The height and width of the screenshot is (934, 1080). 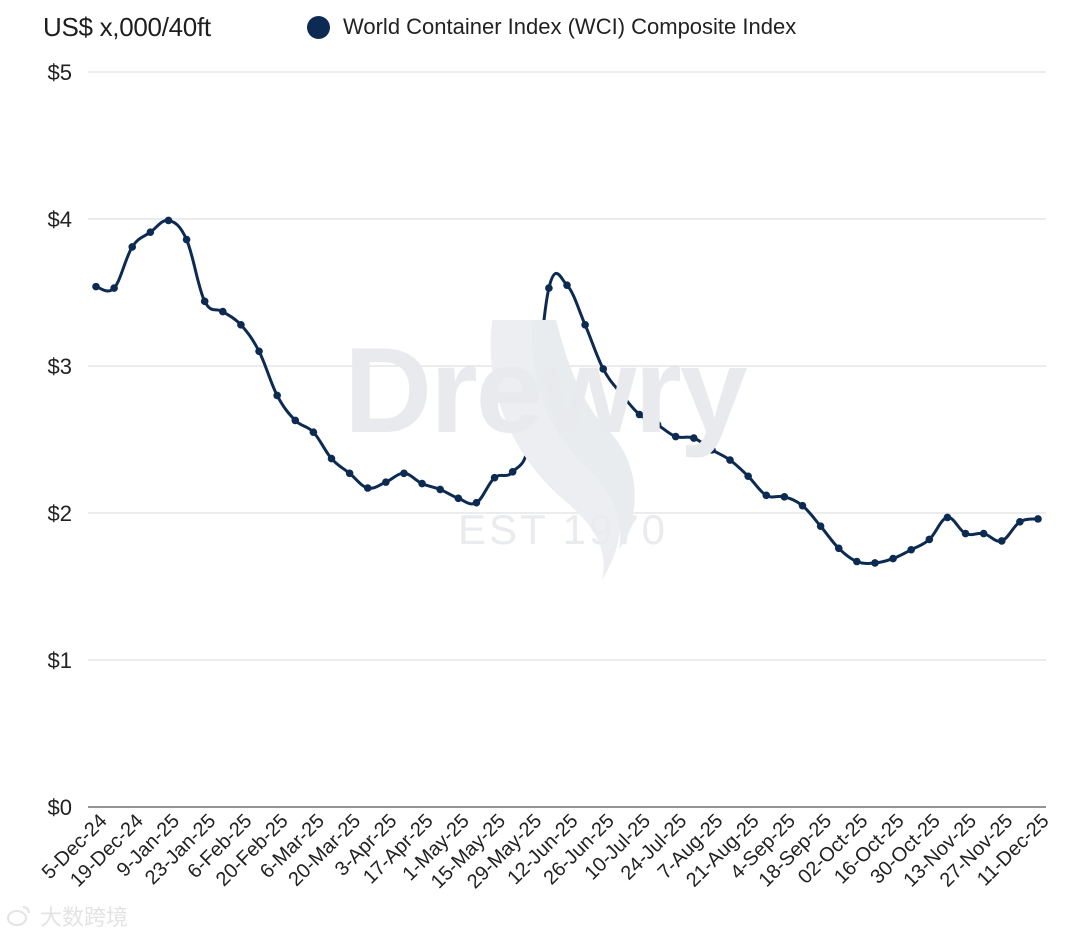 I want to click on y-tick-label: $4, so click(x=60, y=219).